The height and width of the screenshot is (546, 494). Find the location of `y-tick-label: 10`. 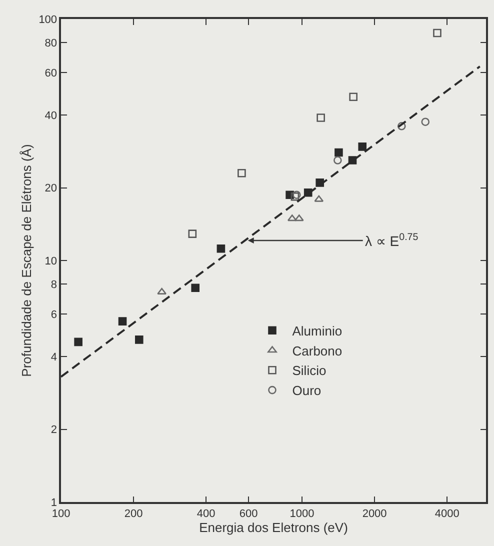

y-tick-label: 10 is located at coordinates (51, 261).